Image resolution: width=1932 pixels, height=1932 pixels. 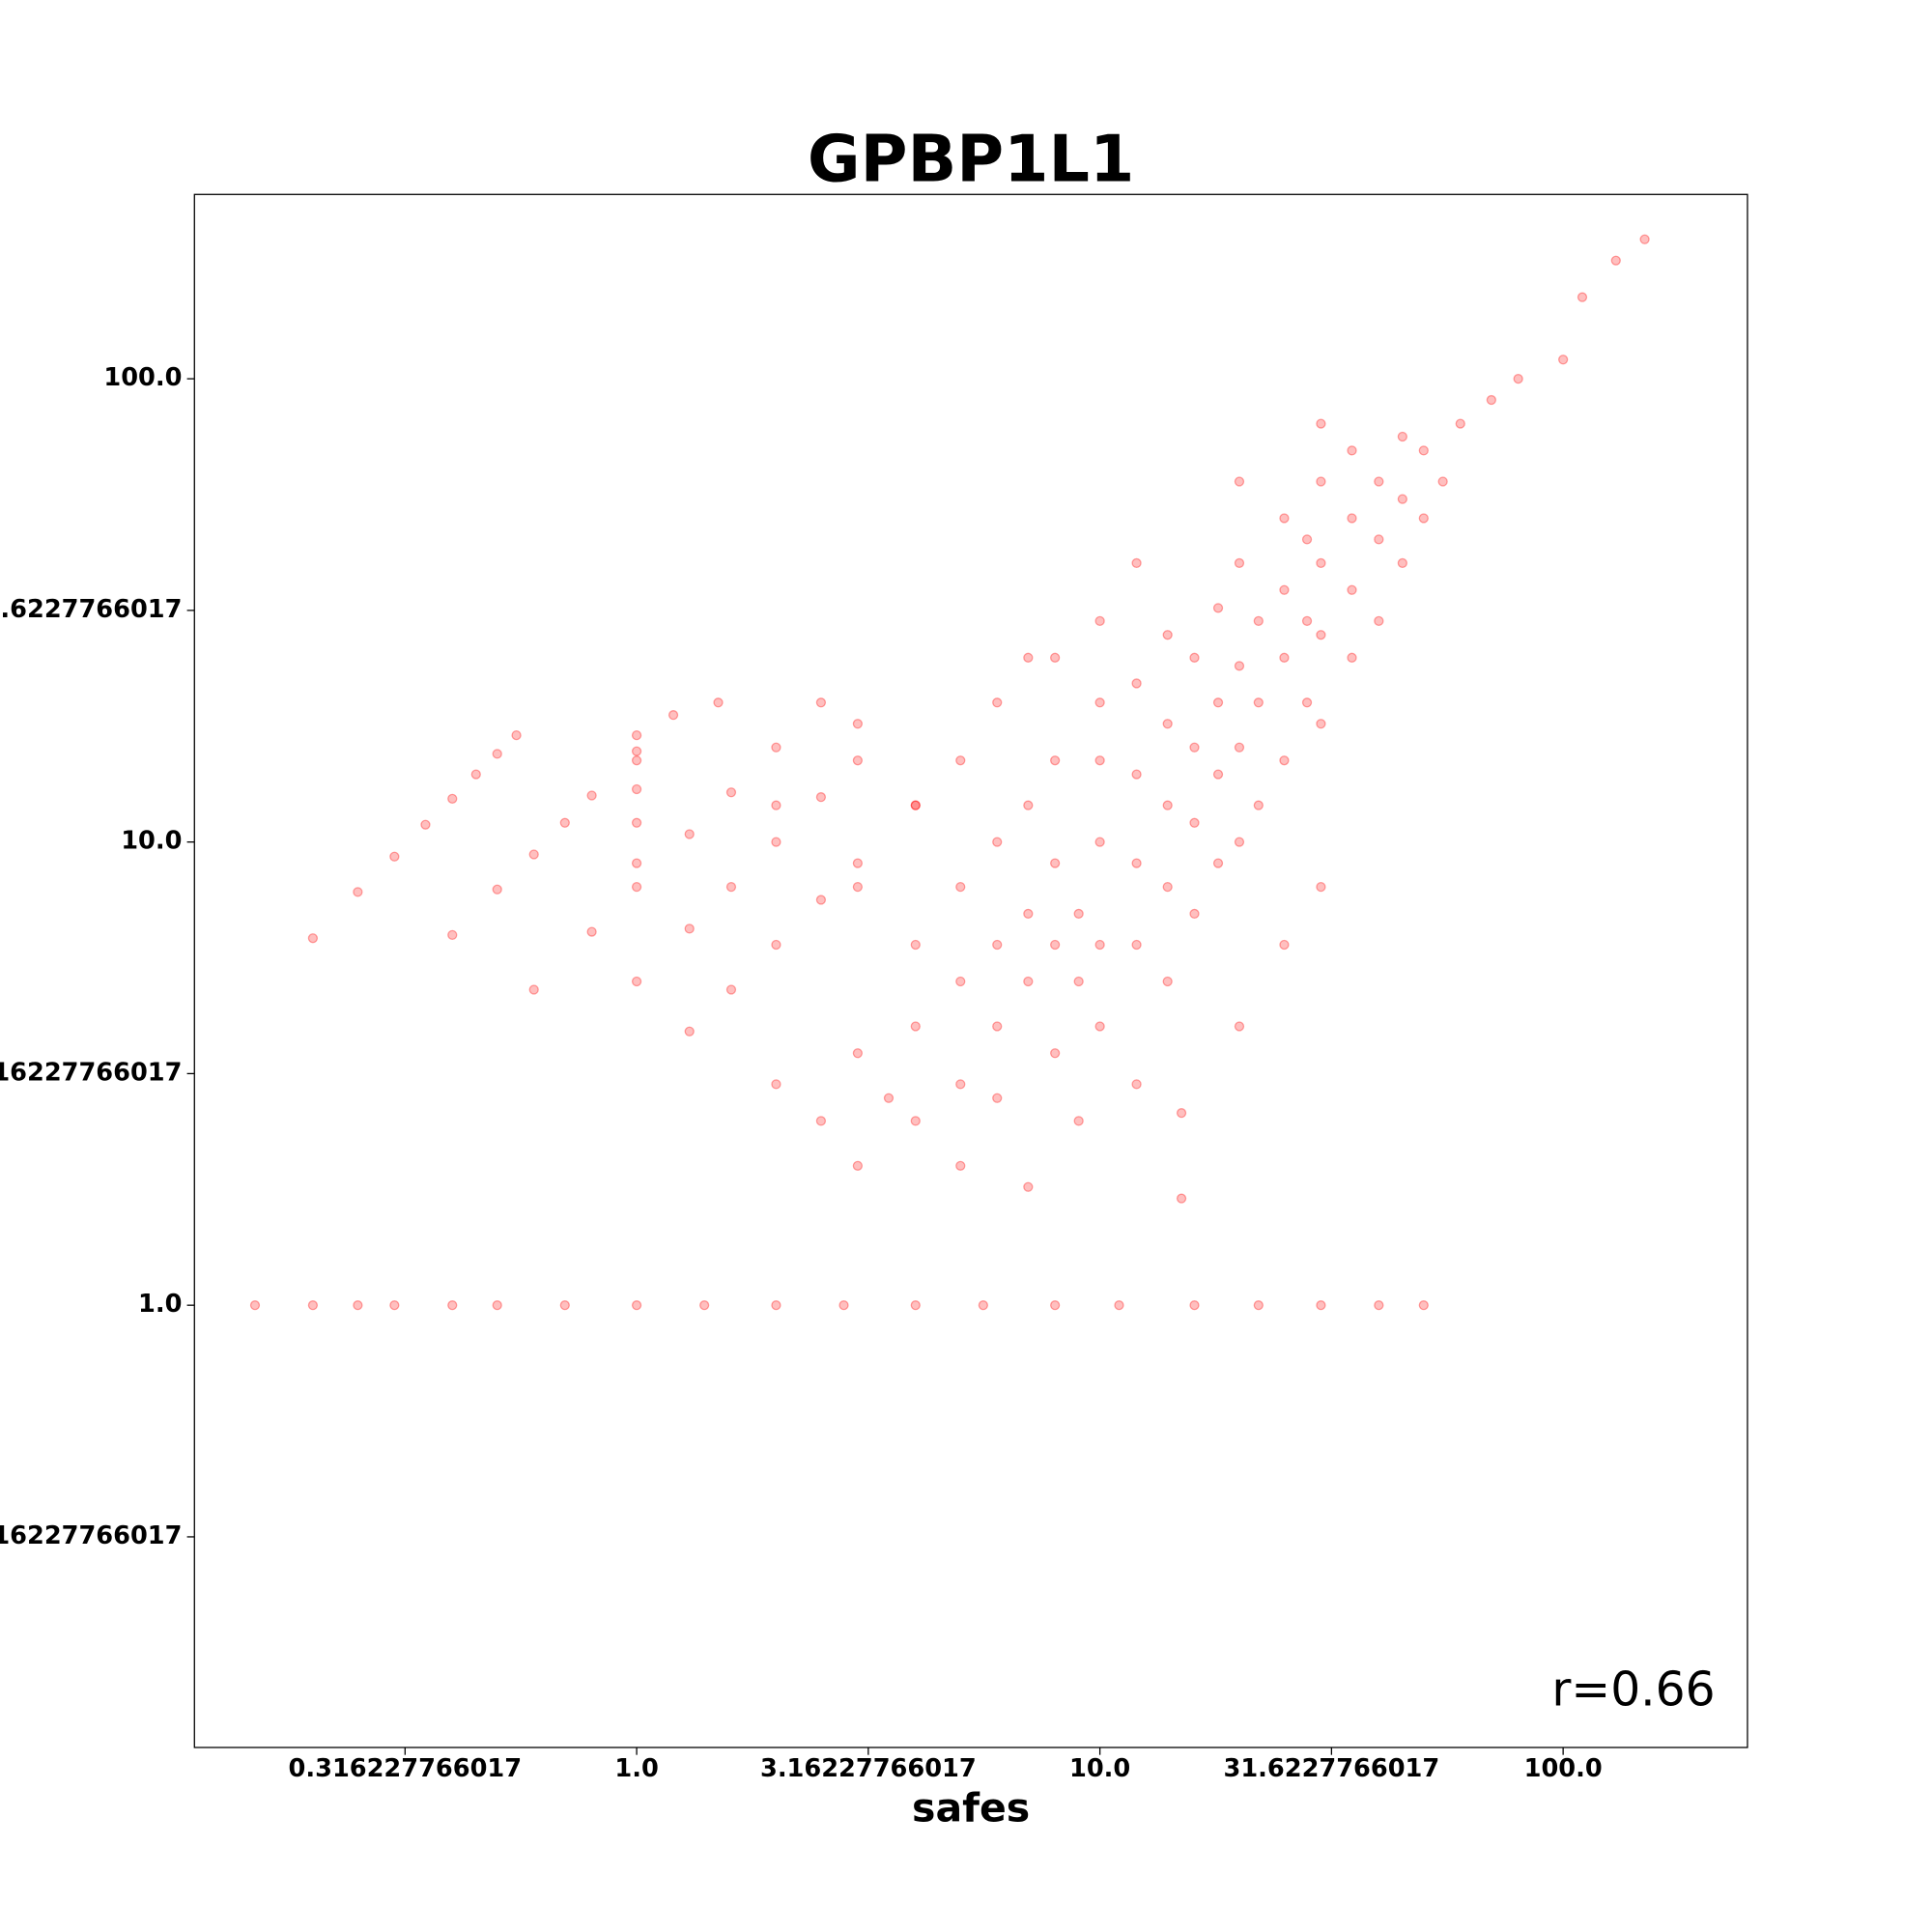 I want to click on y-tick-label: 1.0, so click(x=160, y=1304).